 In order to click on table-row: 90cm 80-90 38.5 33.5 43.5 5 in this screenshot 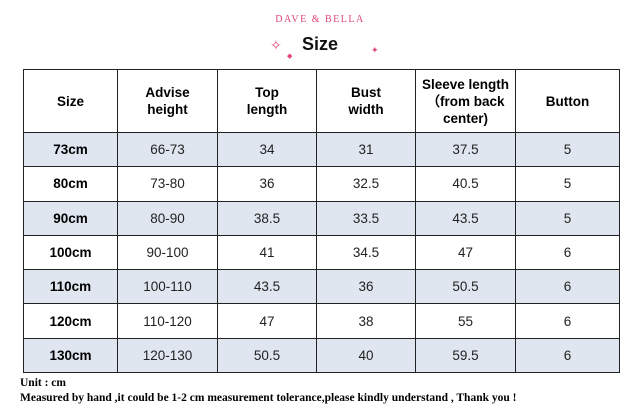, I will do `click(321, 218)`.